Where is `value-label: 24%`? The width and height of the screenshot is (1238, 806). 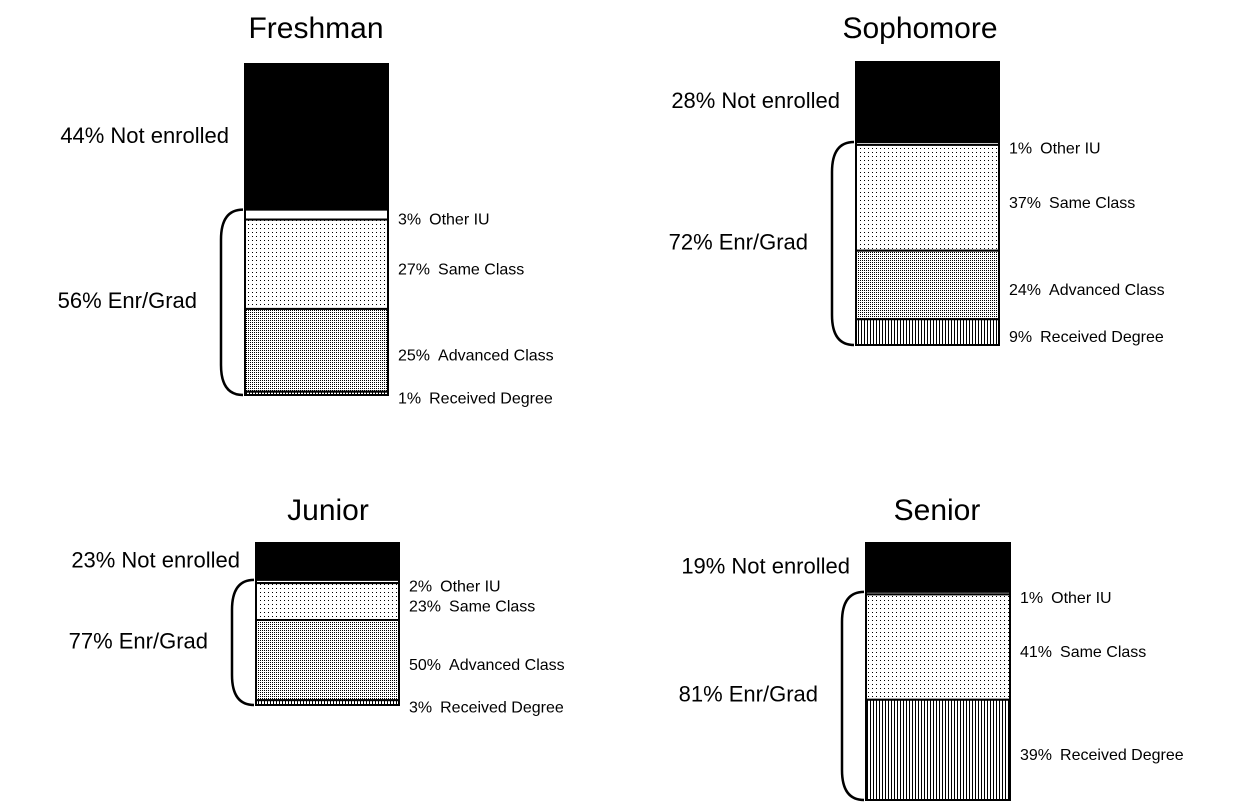 value-label: 24% is located at coordinates (1025, 290).